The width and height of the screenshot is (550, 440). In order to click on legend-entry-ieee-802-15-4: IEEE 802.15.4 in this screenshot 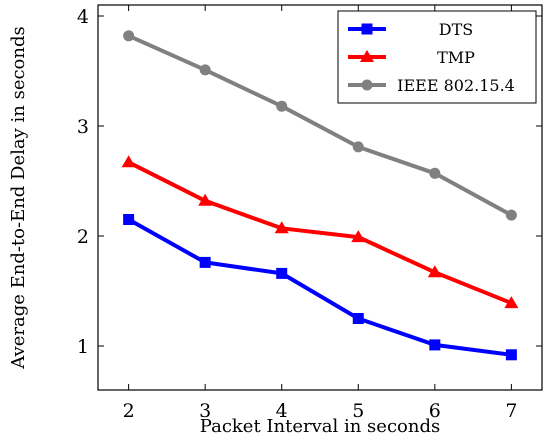, I will do `click(431, 85)`.